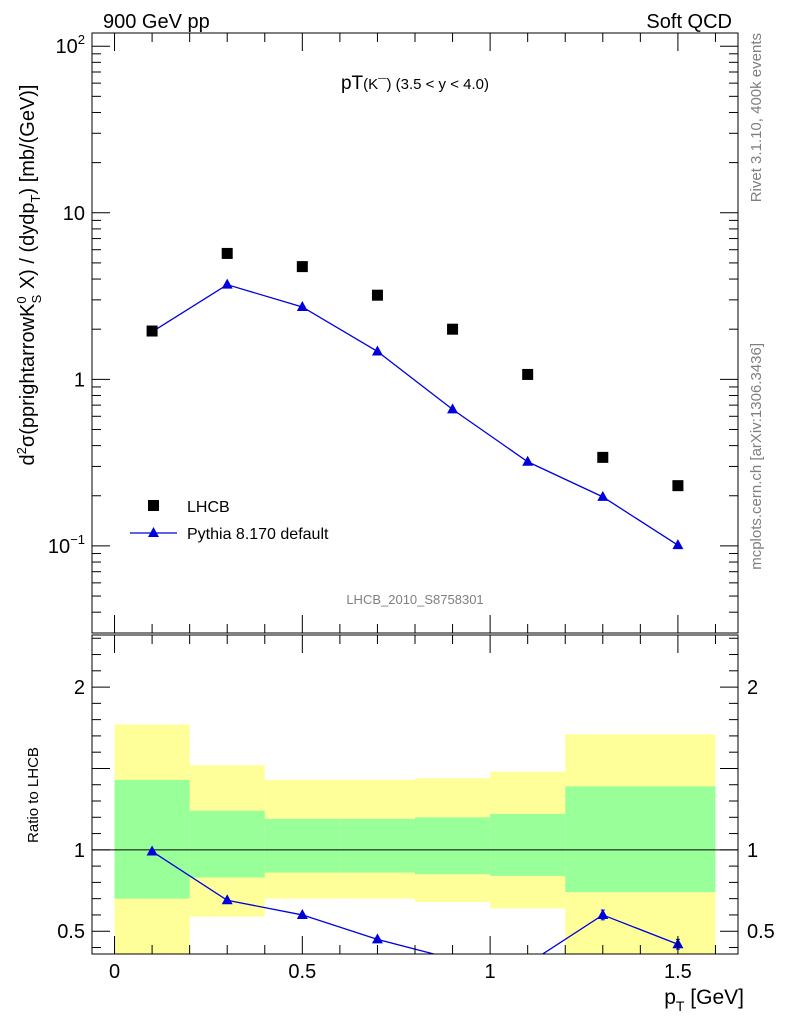 The height and width of the screenshot is (1024, 786). Describe the element at coordinates (28, 248) in the screenshot. I see `ylabel-mid: X) / (dydp` at that location.